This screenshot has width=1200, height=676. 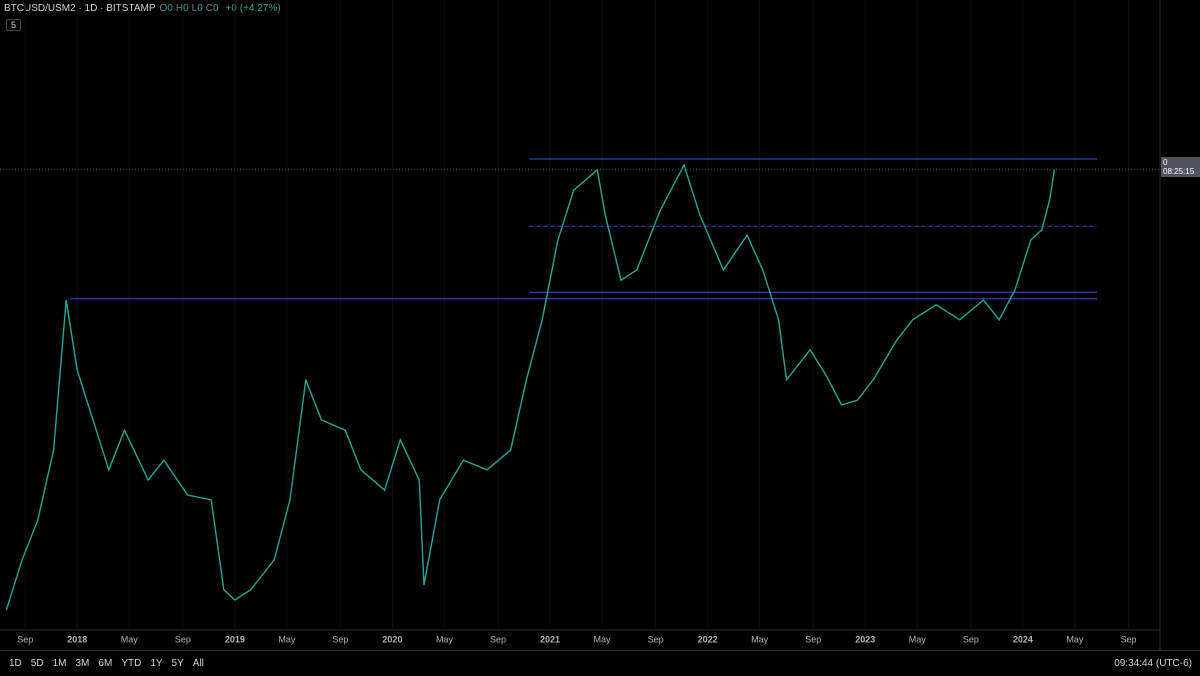 What do you see at coordinates (1023, 639) in the screenshot?
I see `x-tick-label: 2024` at bounding box center [1023, 639].